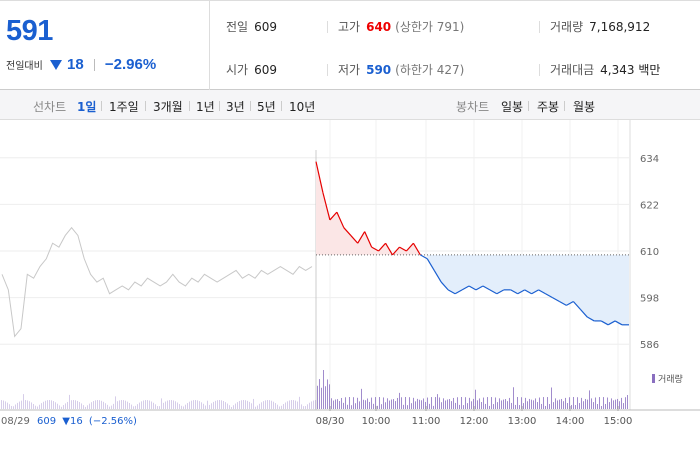 The width and height of the screenshot is (700, 450). What do you see at coordinates (302, 107) in the screenshot?
I see `tab-10years: 10년` at bounding box center [302, 107].